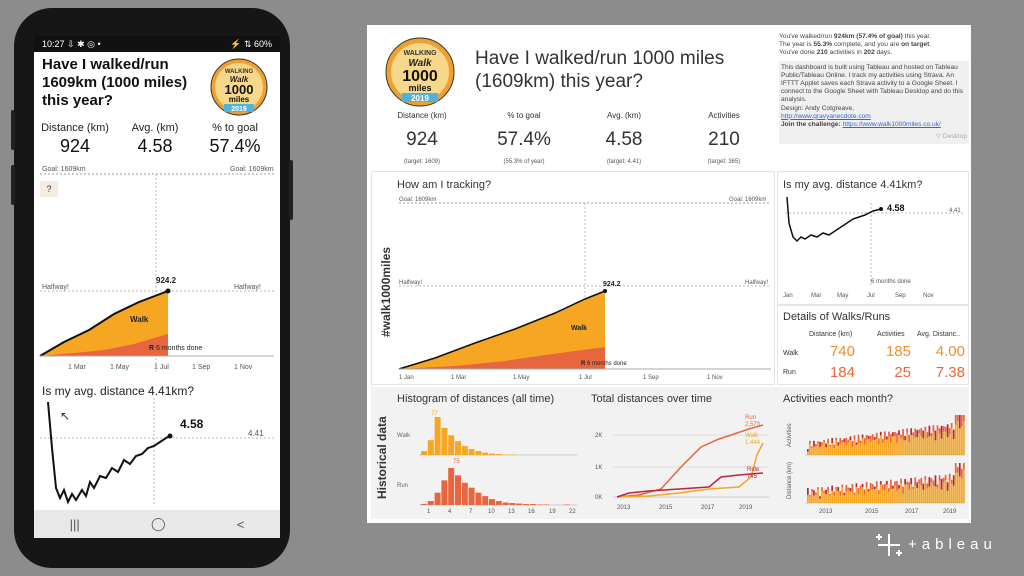 This screenshot has height=576, width=1024. What do you see at coordinates (49, 189) in the screenshot?
I see `help-button: ?` at bounding box center [49, 189].